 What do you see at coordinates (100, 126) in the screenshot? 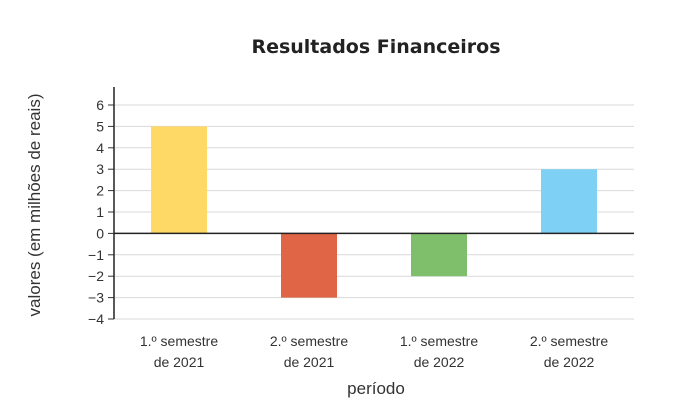
I see `y-tick-label: 5` at bounding box center [100, 126].